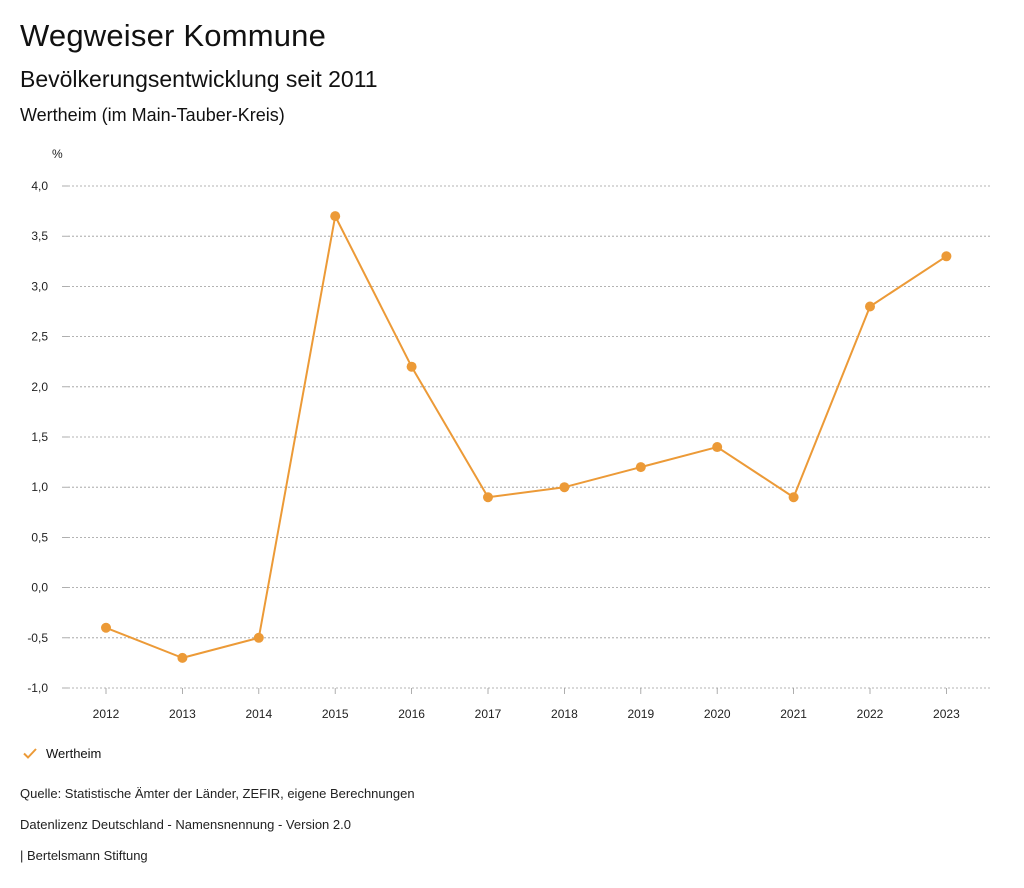  Describe the element at coordinates (84, 855) in the screenshot. I see `publisher-note: | Bertelsmann Stiftung` at that location.